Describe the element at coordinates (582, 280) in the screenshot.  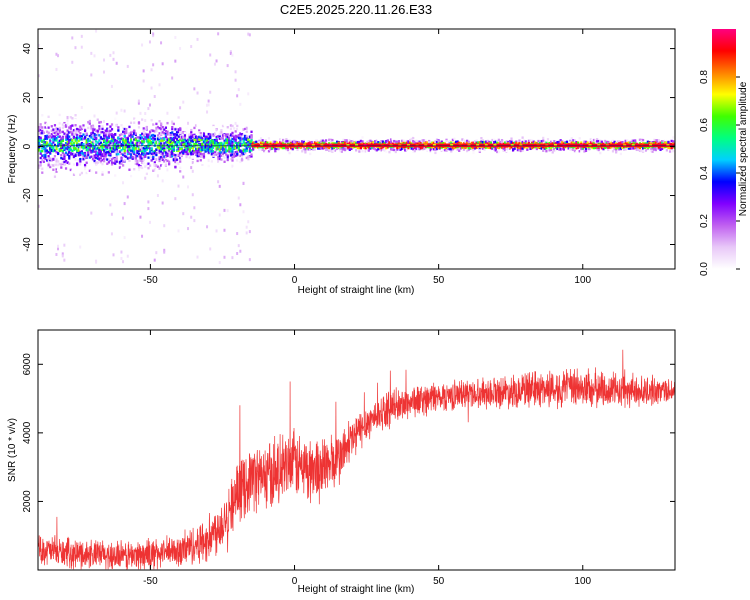
I see `spectrogram-x-tick-label: 100` at that location.